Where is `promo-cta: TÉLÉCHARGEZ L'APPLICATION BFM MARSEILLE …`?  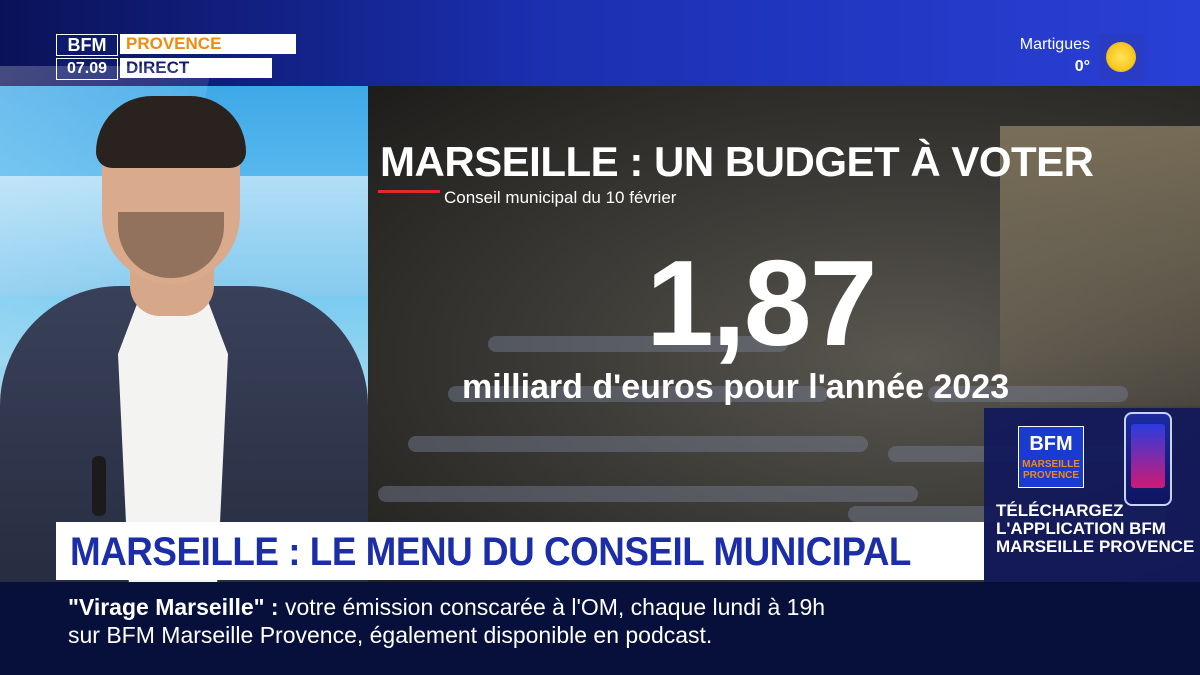
promo-cta: TÉLÉCHARGEZ L'APPLICATION BFM MARSEILLE … is located at coordinates (1095, 528).